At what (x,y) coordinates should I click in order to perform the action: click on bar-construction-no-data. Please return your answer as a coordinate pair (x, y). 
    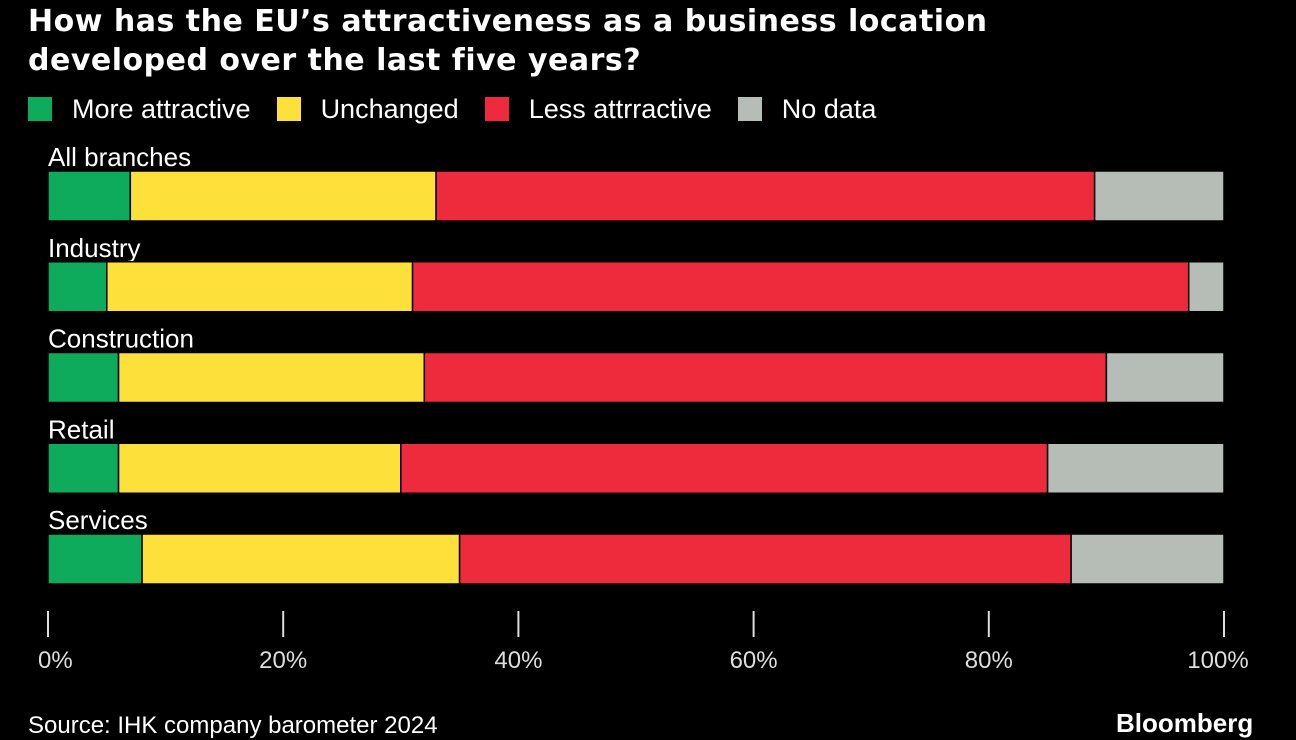
    Looking at the image, I should click on (1165, 377).